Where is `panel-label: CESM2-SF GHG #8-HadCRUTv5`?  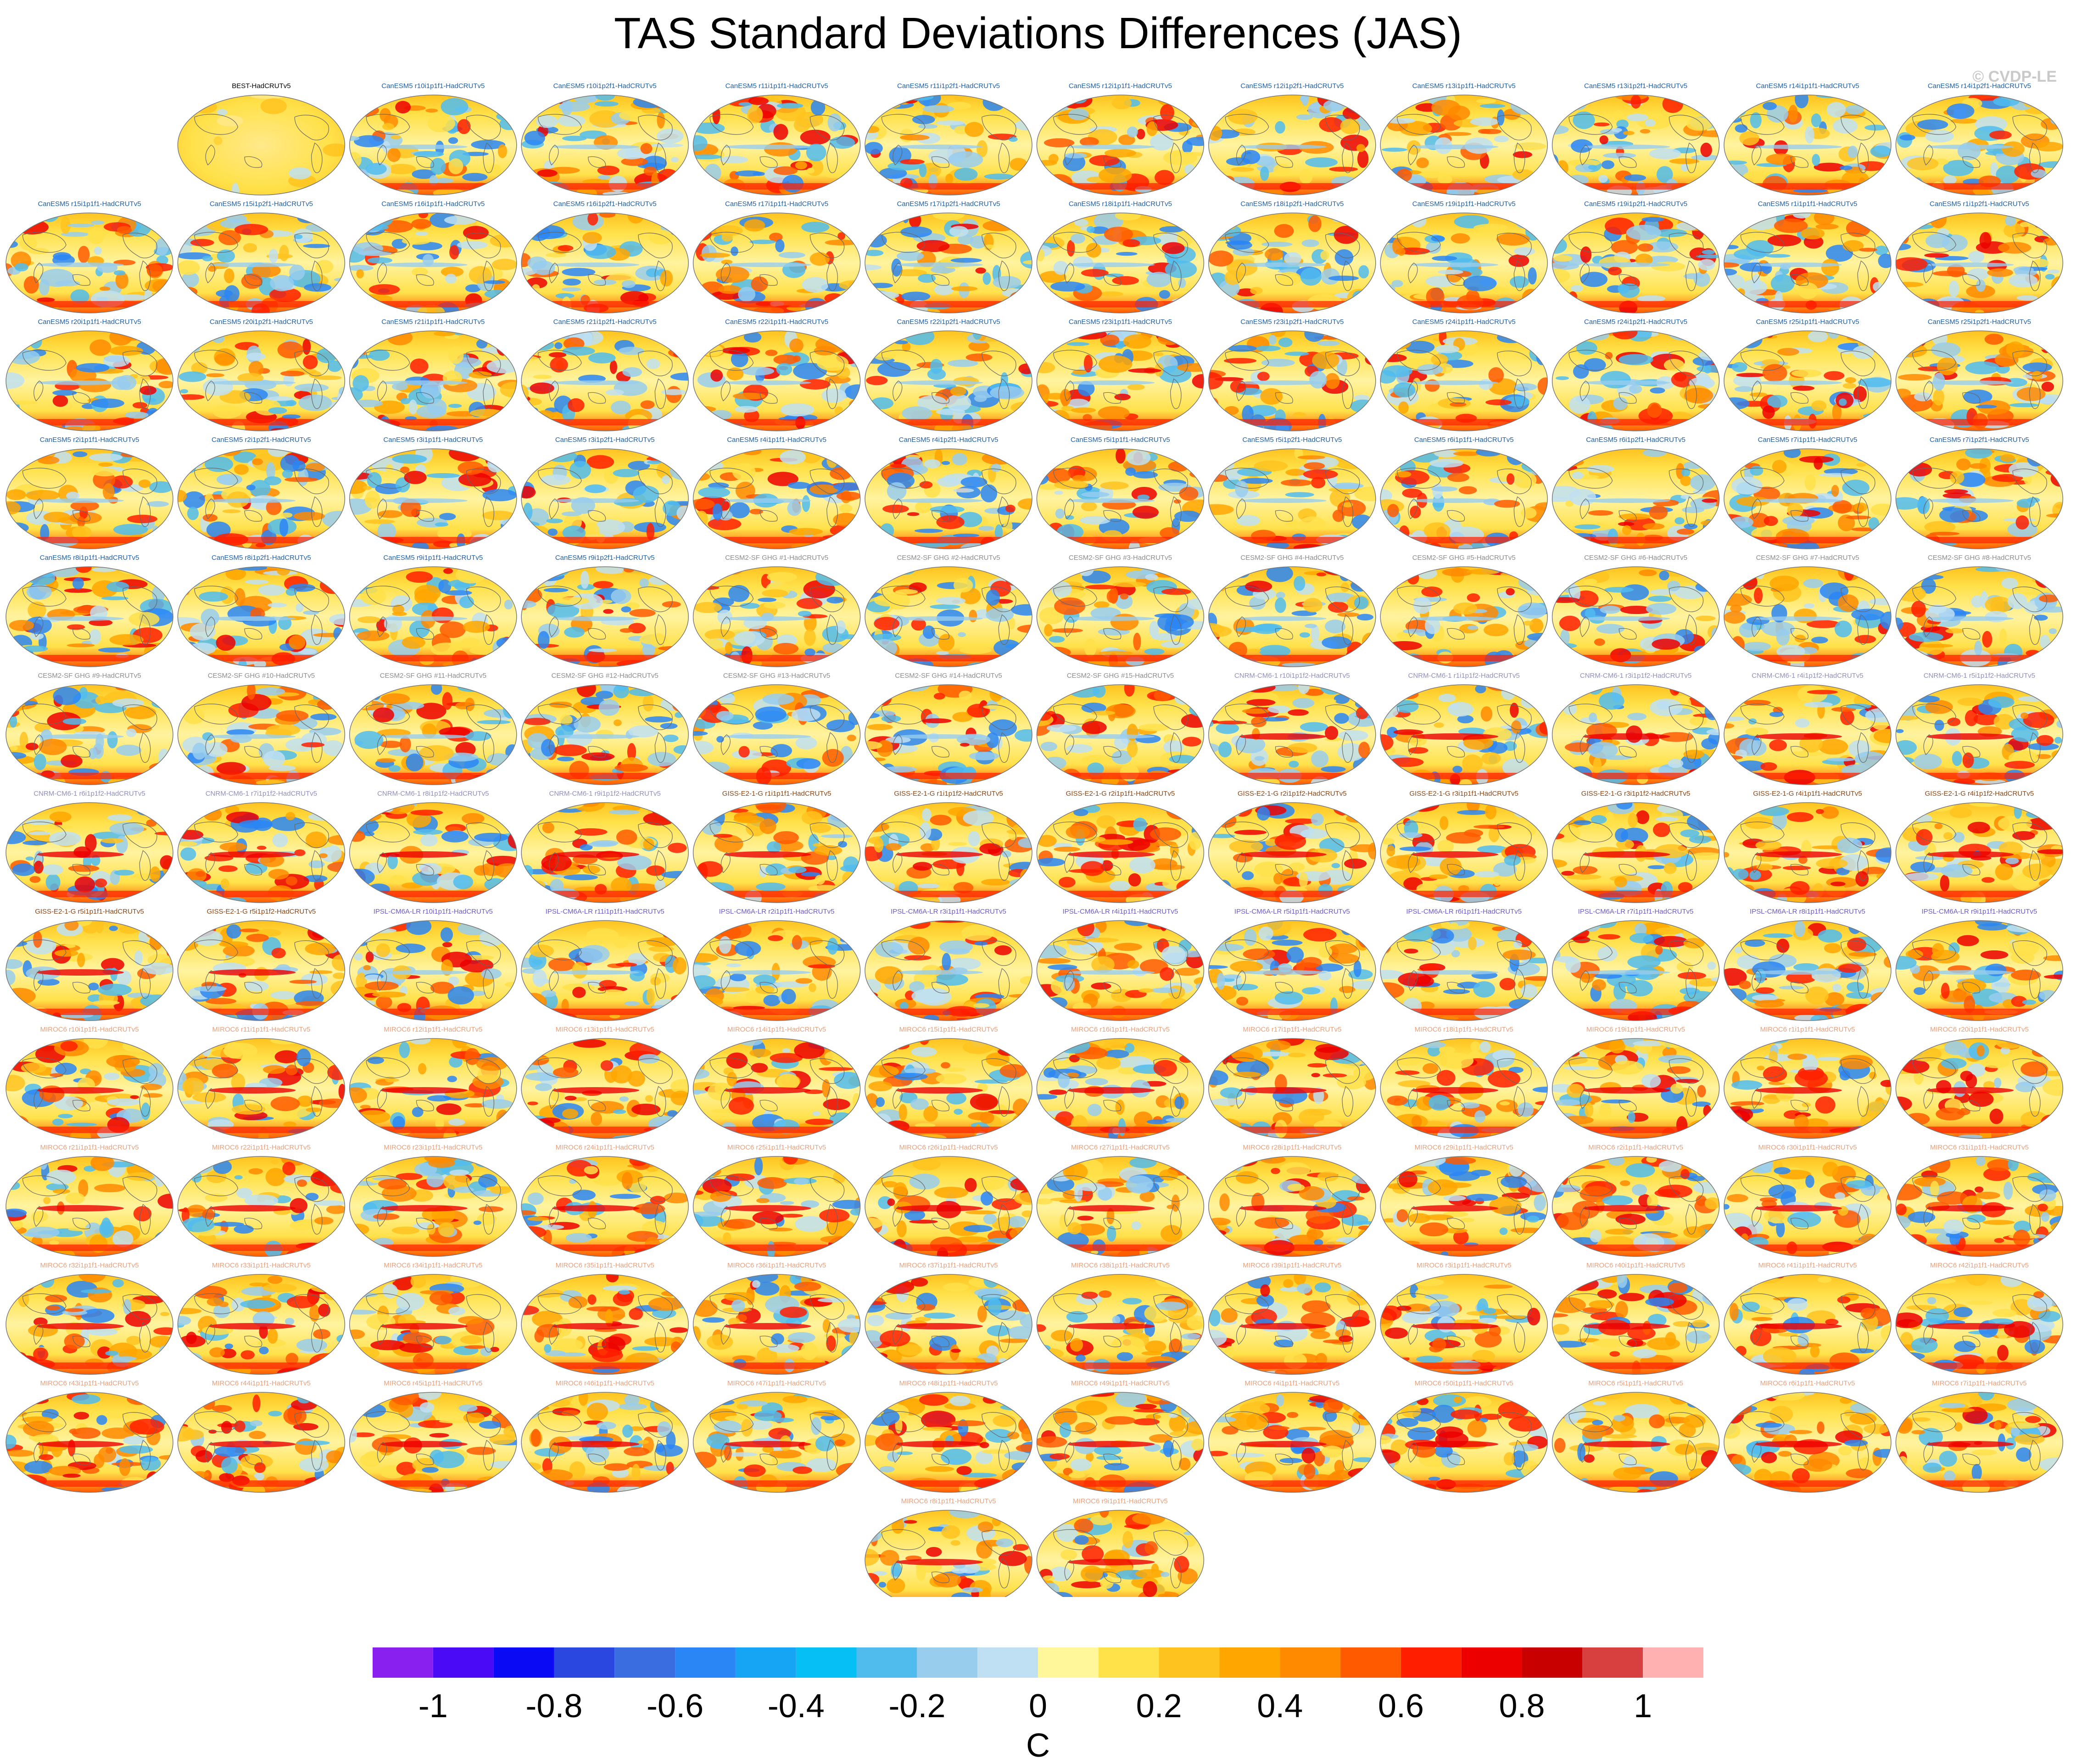 panel-label: CESM2-SF GHG #8-HadCRUTv5 is located at coordinates (1979, 558).